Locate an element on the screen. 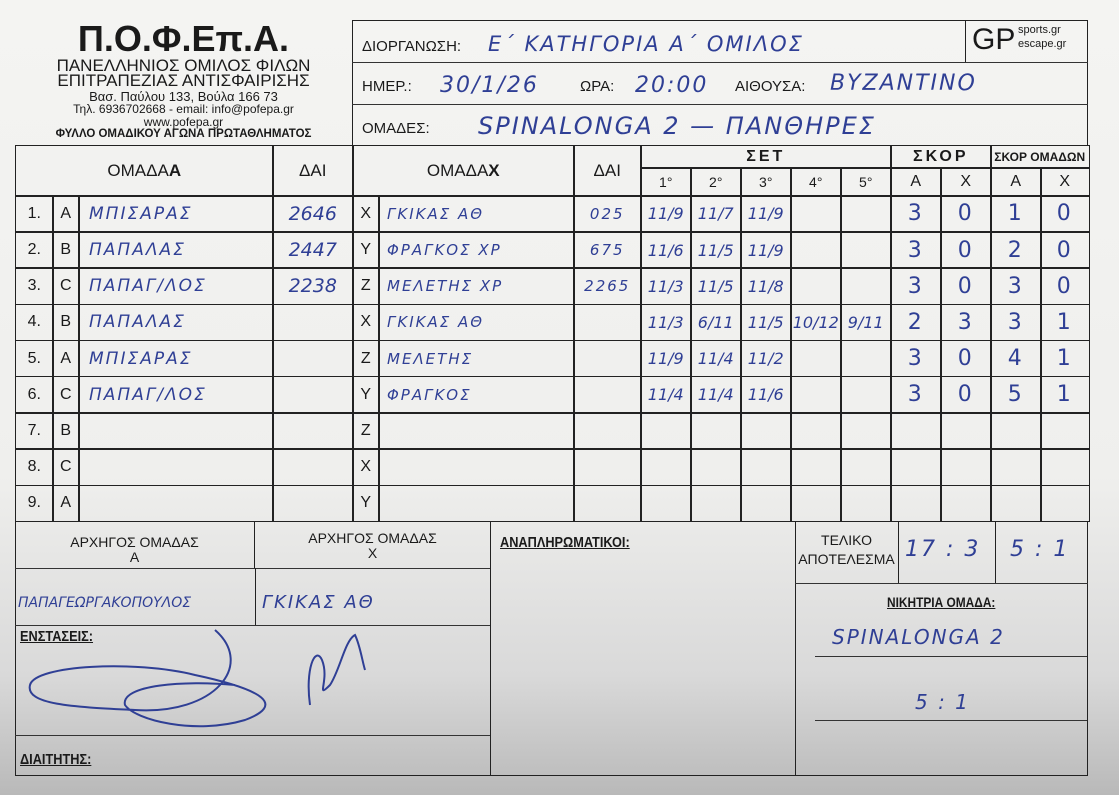  header-team-x: ΟΜΑΔΑ Χ is located at coordinates (463, 171).